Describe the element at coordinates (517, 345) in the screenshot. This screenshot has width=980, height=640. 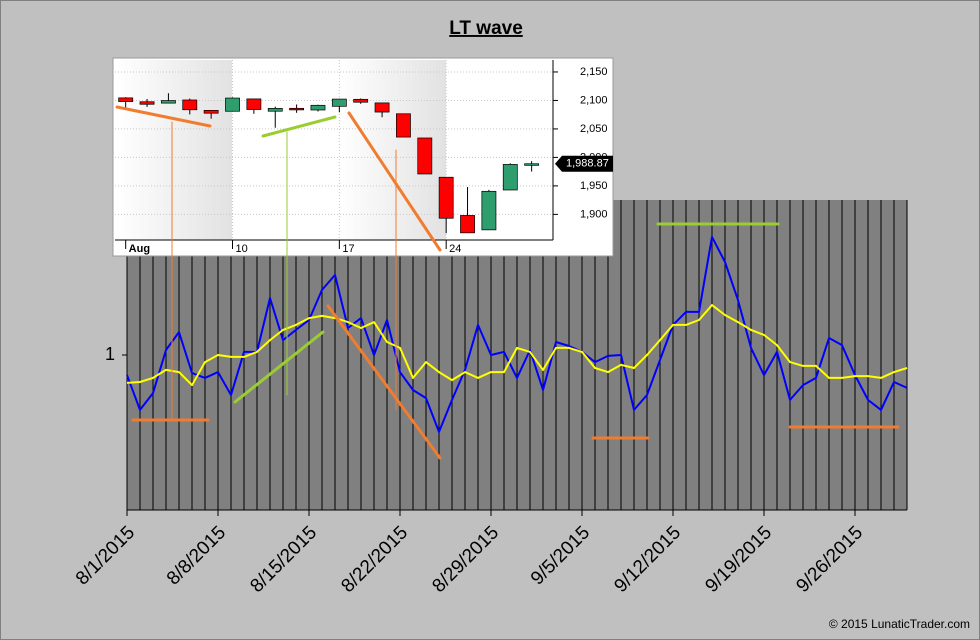
I see `series-line` at that location.